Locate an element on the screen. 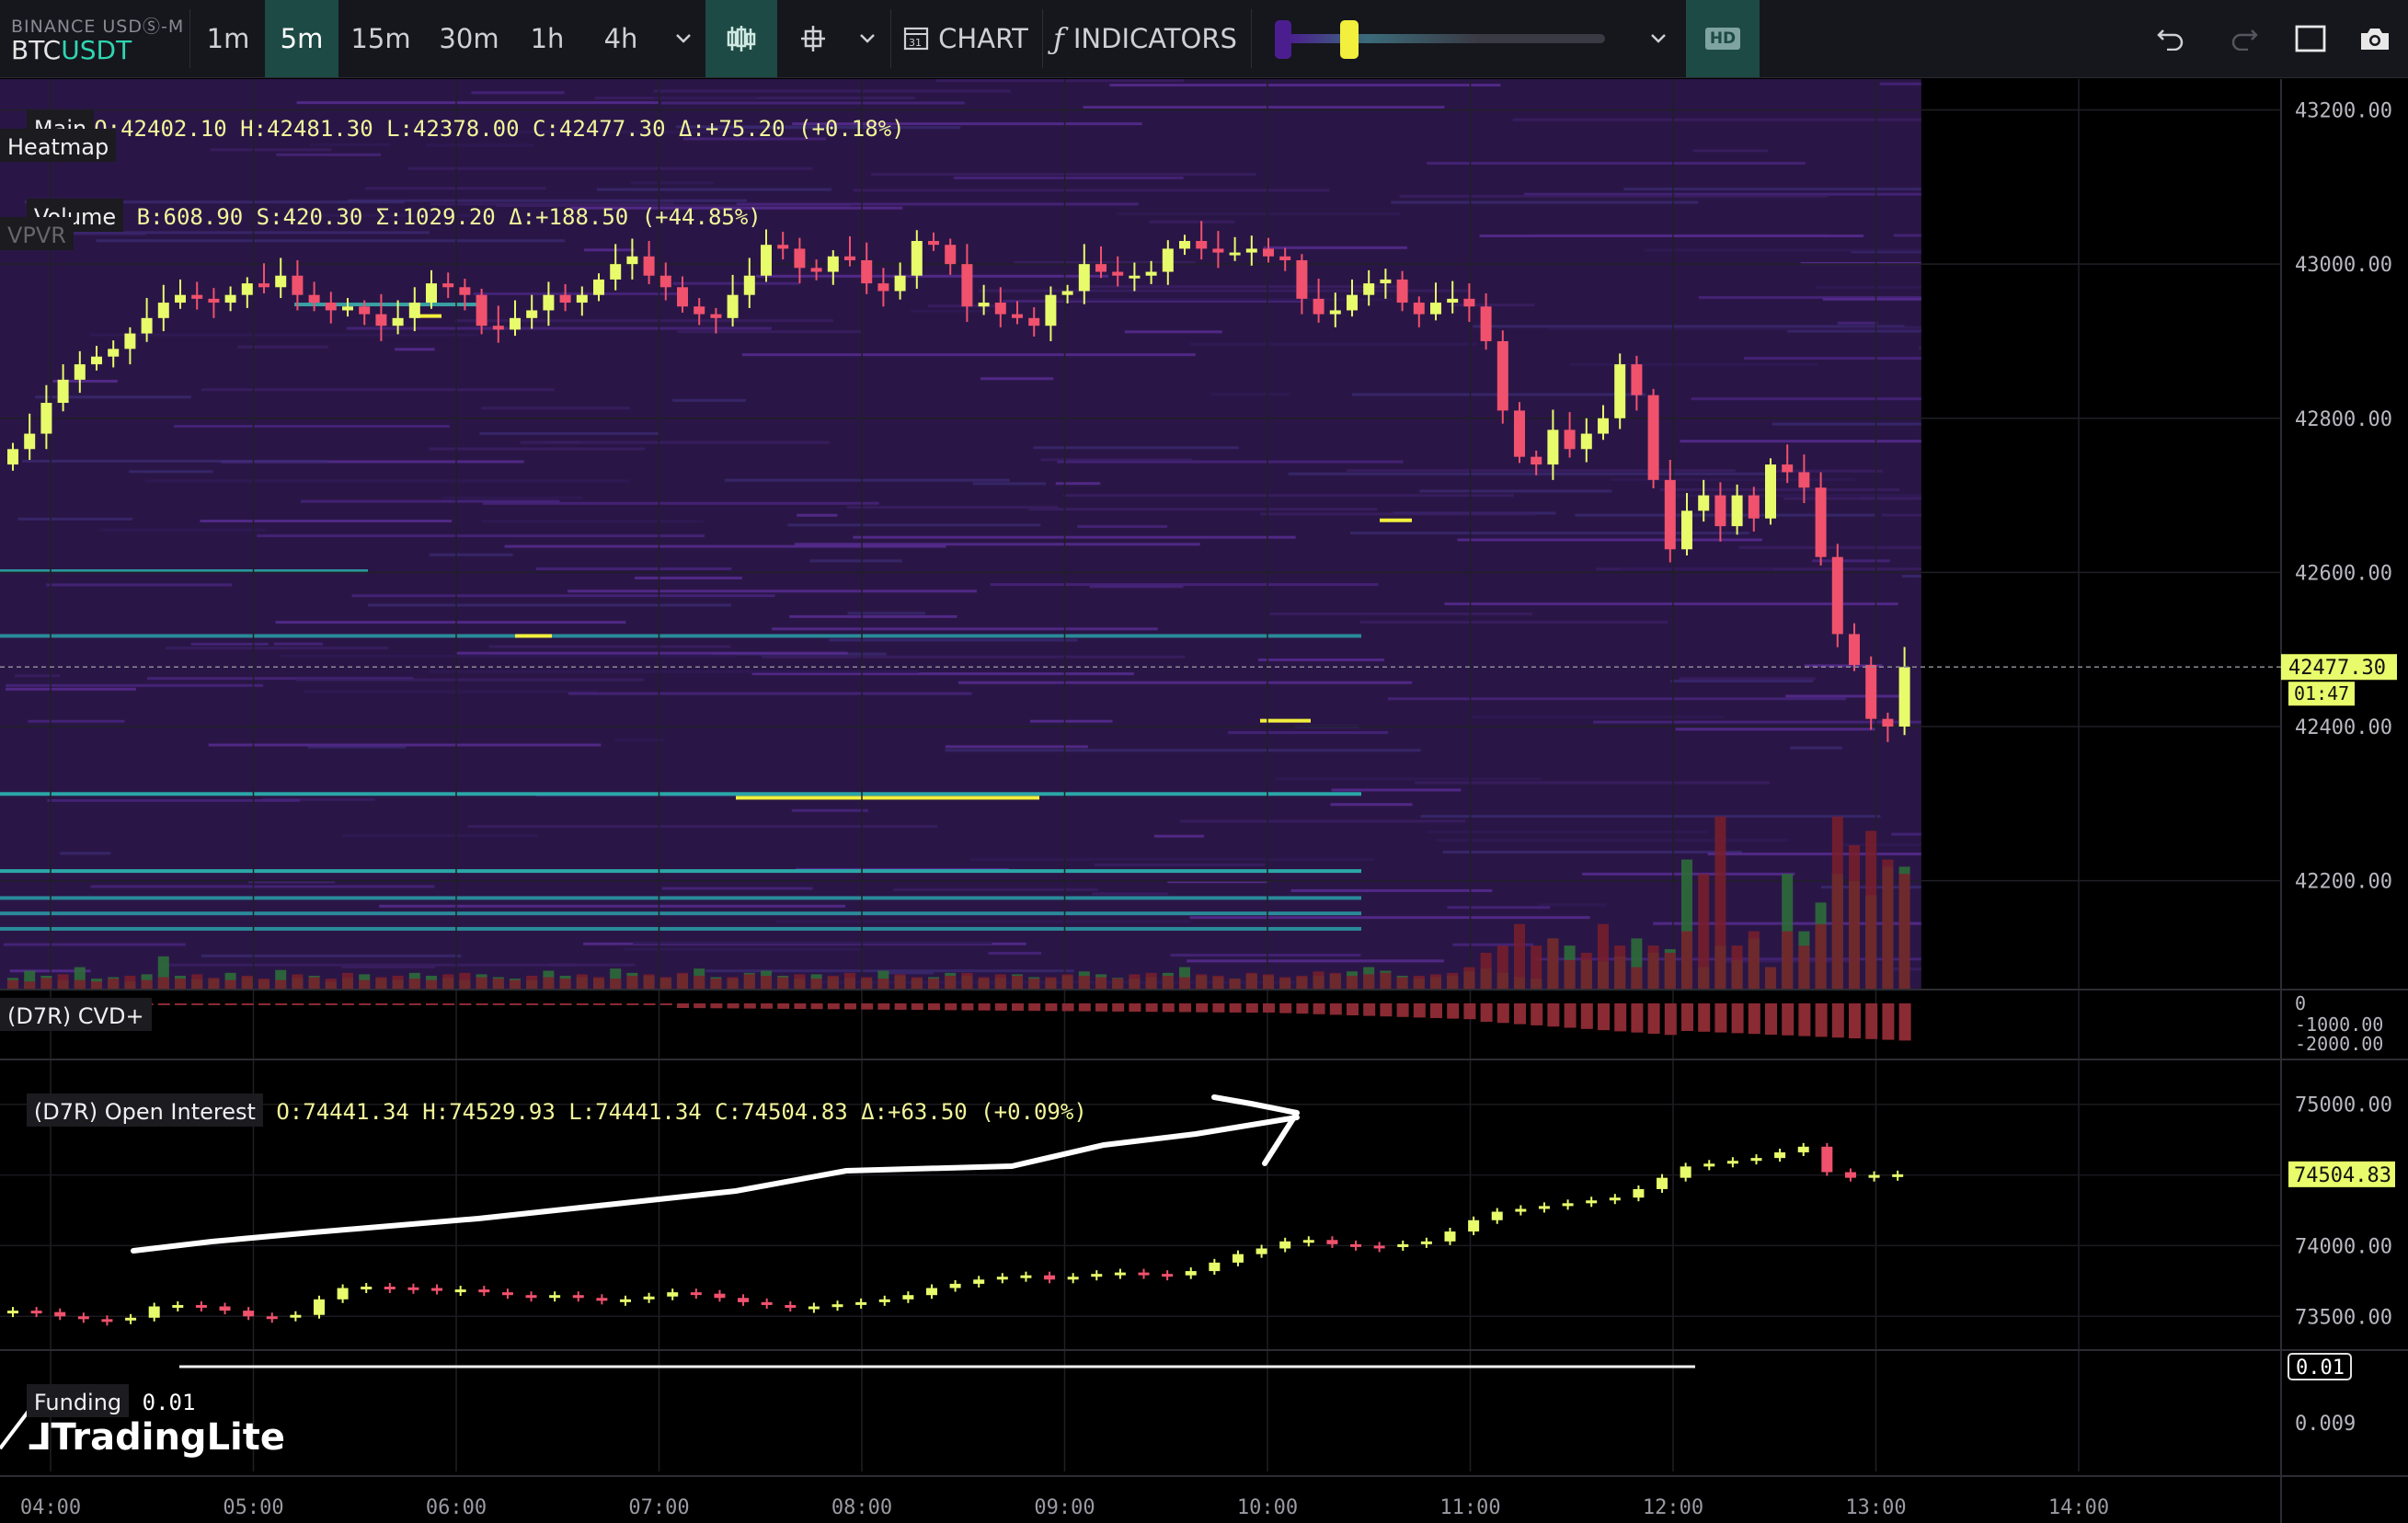 The height and width of the screenshot is (1523, 2408). y-tick-label: 43200.00 is located at coordinates (2343, 111).